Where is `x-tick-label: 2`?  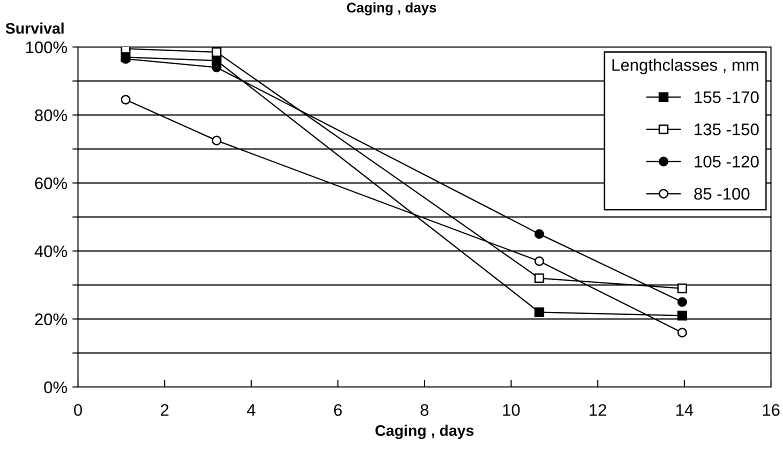
x-tick-label: 2 is located at coordinates (164, 410).